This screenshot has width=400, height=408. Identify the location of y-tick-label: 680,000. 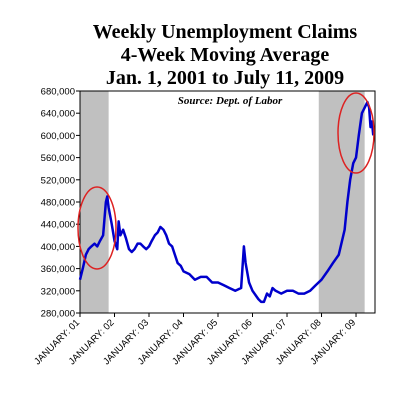
(58, 92).